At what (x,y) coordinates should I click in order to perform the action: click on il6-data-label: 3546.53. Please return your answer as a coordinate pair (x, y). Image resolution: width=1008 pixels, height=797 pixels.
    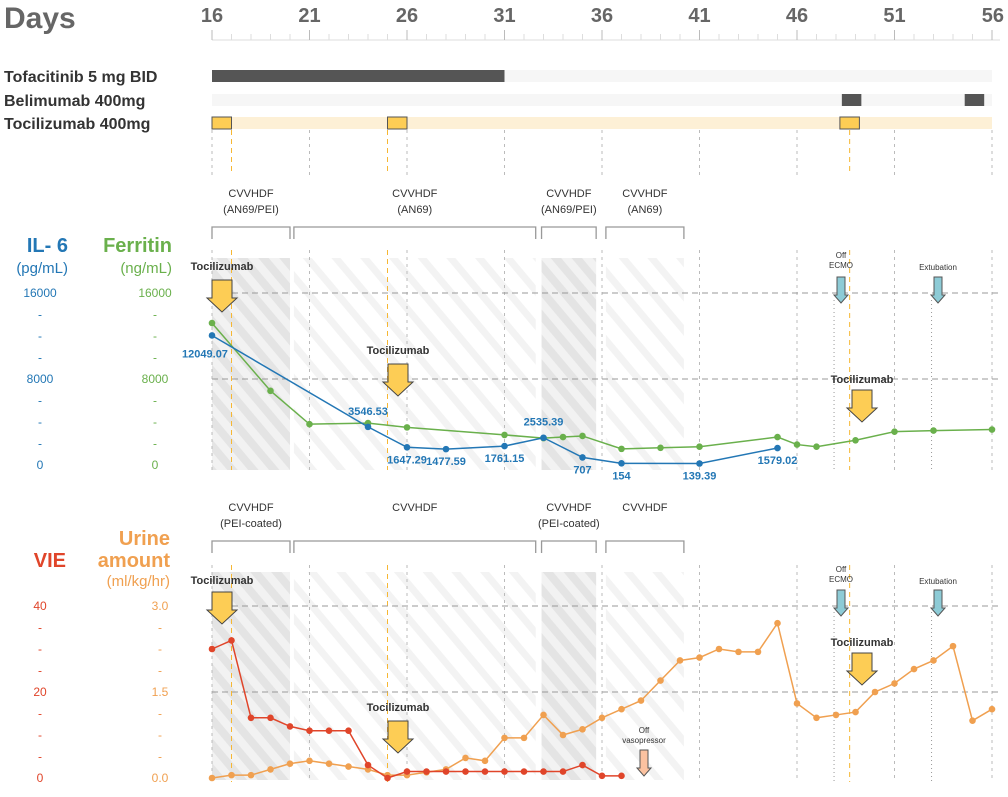
    Looking at the image, I should click on (368, 412).